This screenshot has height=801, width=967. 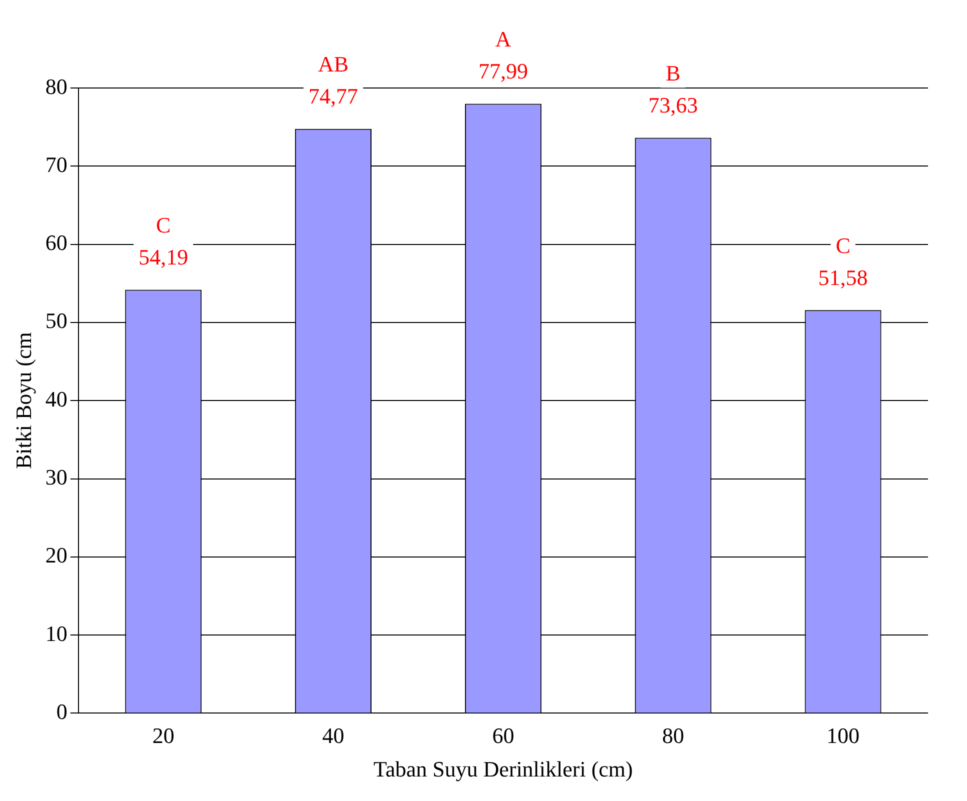 I want to click on data-label: 77,99, so click(x=503, y=71).